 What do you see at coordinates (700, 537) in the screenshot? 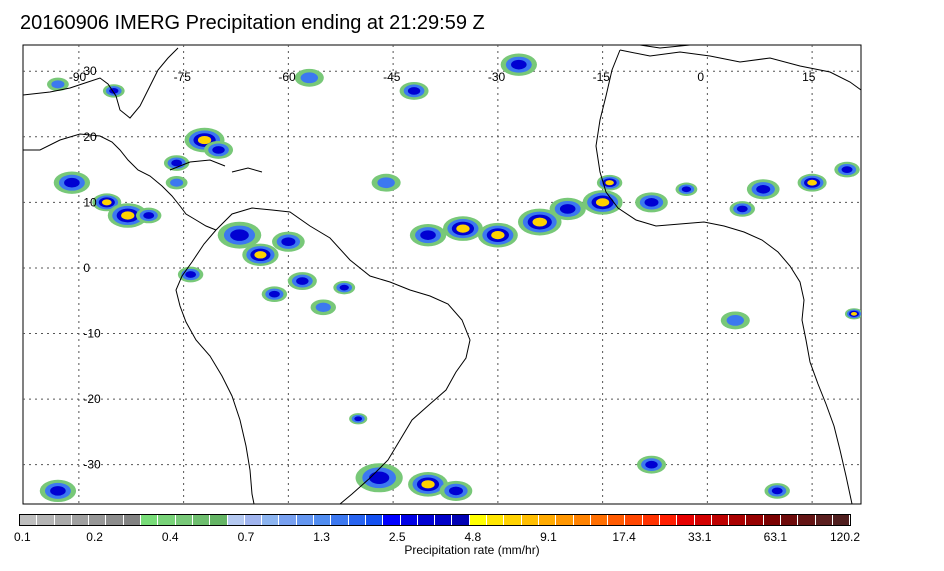
I see `colorbar-tick-label: 33.1` at bounding box center [700, 537].